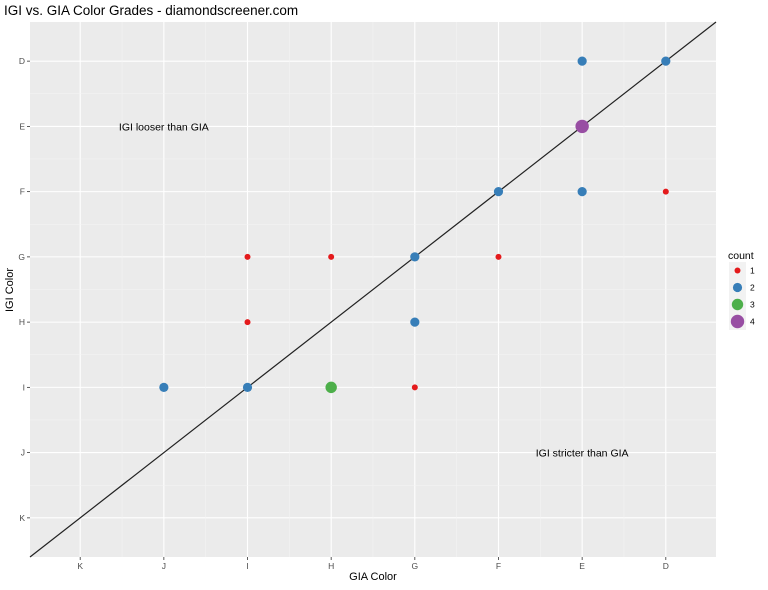 This screenshot has width=768, height=590. I want to click on x-tick-label: K, so click(80, 566).